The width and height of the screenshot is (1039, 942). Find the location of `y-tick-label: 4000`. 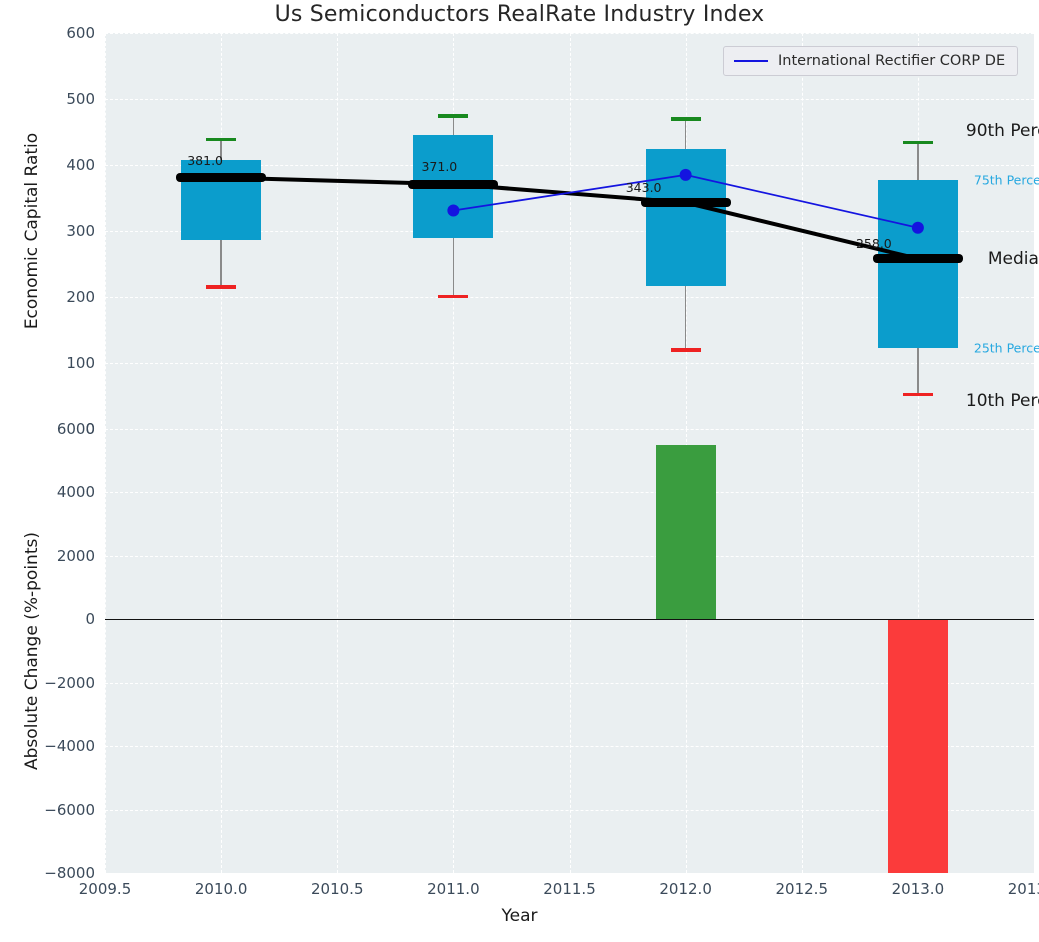

y-tick-label: 4000 is located at coordinates (75, 492).